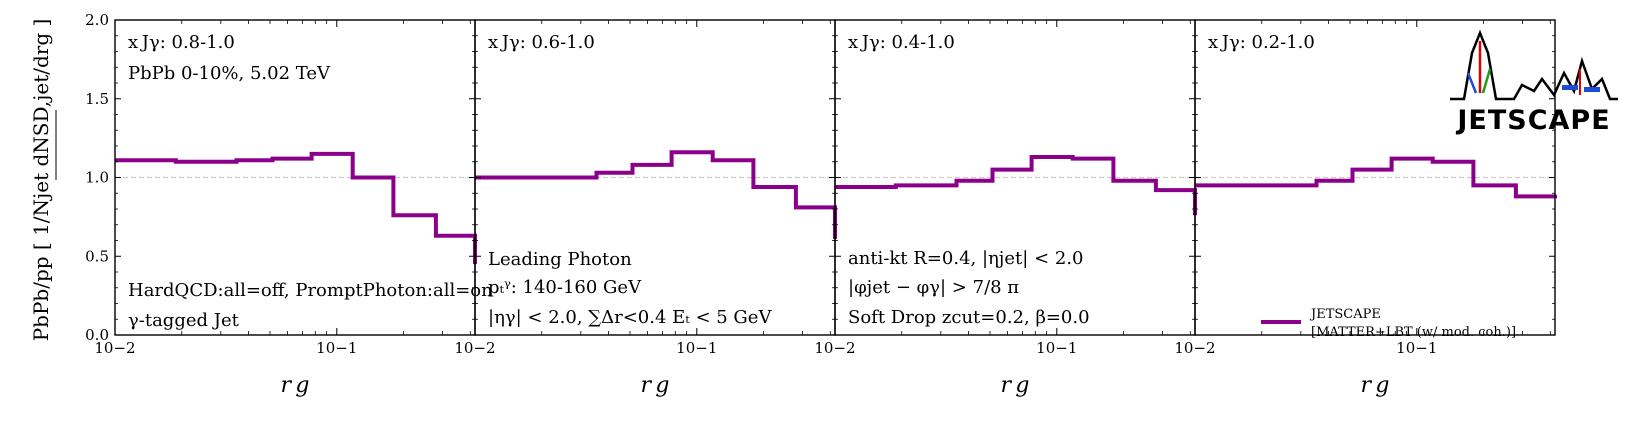 The width and height of the screenshot is (1627, 427). I want to click on logo-wordmark: JETSCAPE, so click(1532, 120).